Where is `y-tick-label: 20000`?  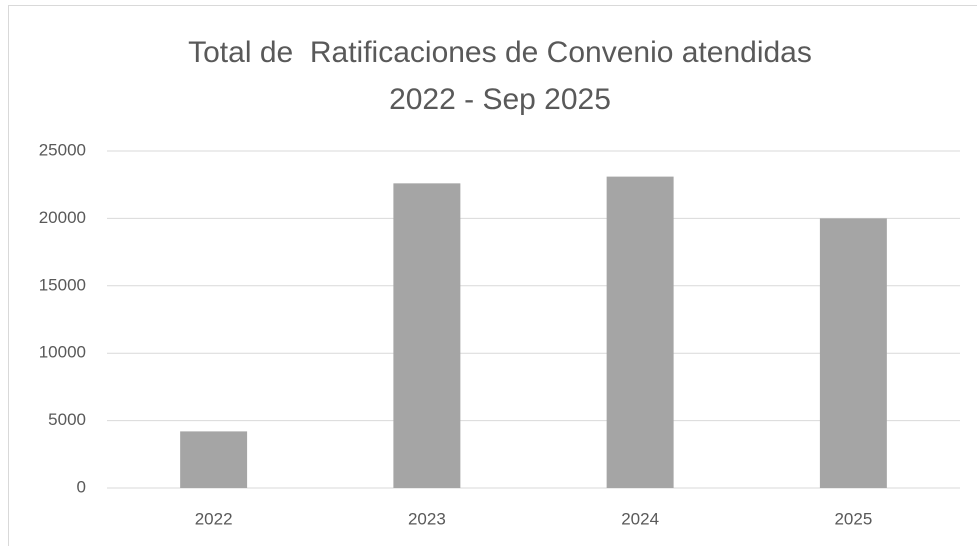
y-tick-label: 20000 is located at coordinates (62, 217).